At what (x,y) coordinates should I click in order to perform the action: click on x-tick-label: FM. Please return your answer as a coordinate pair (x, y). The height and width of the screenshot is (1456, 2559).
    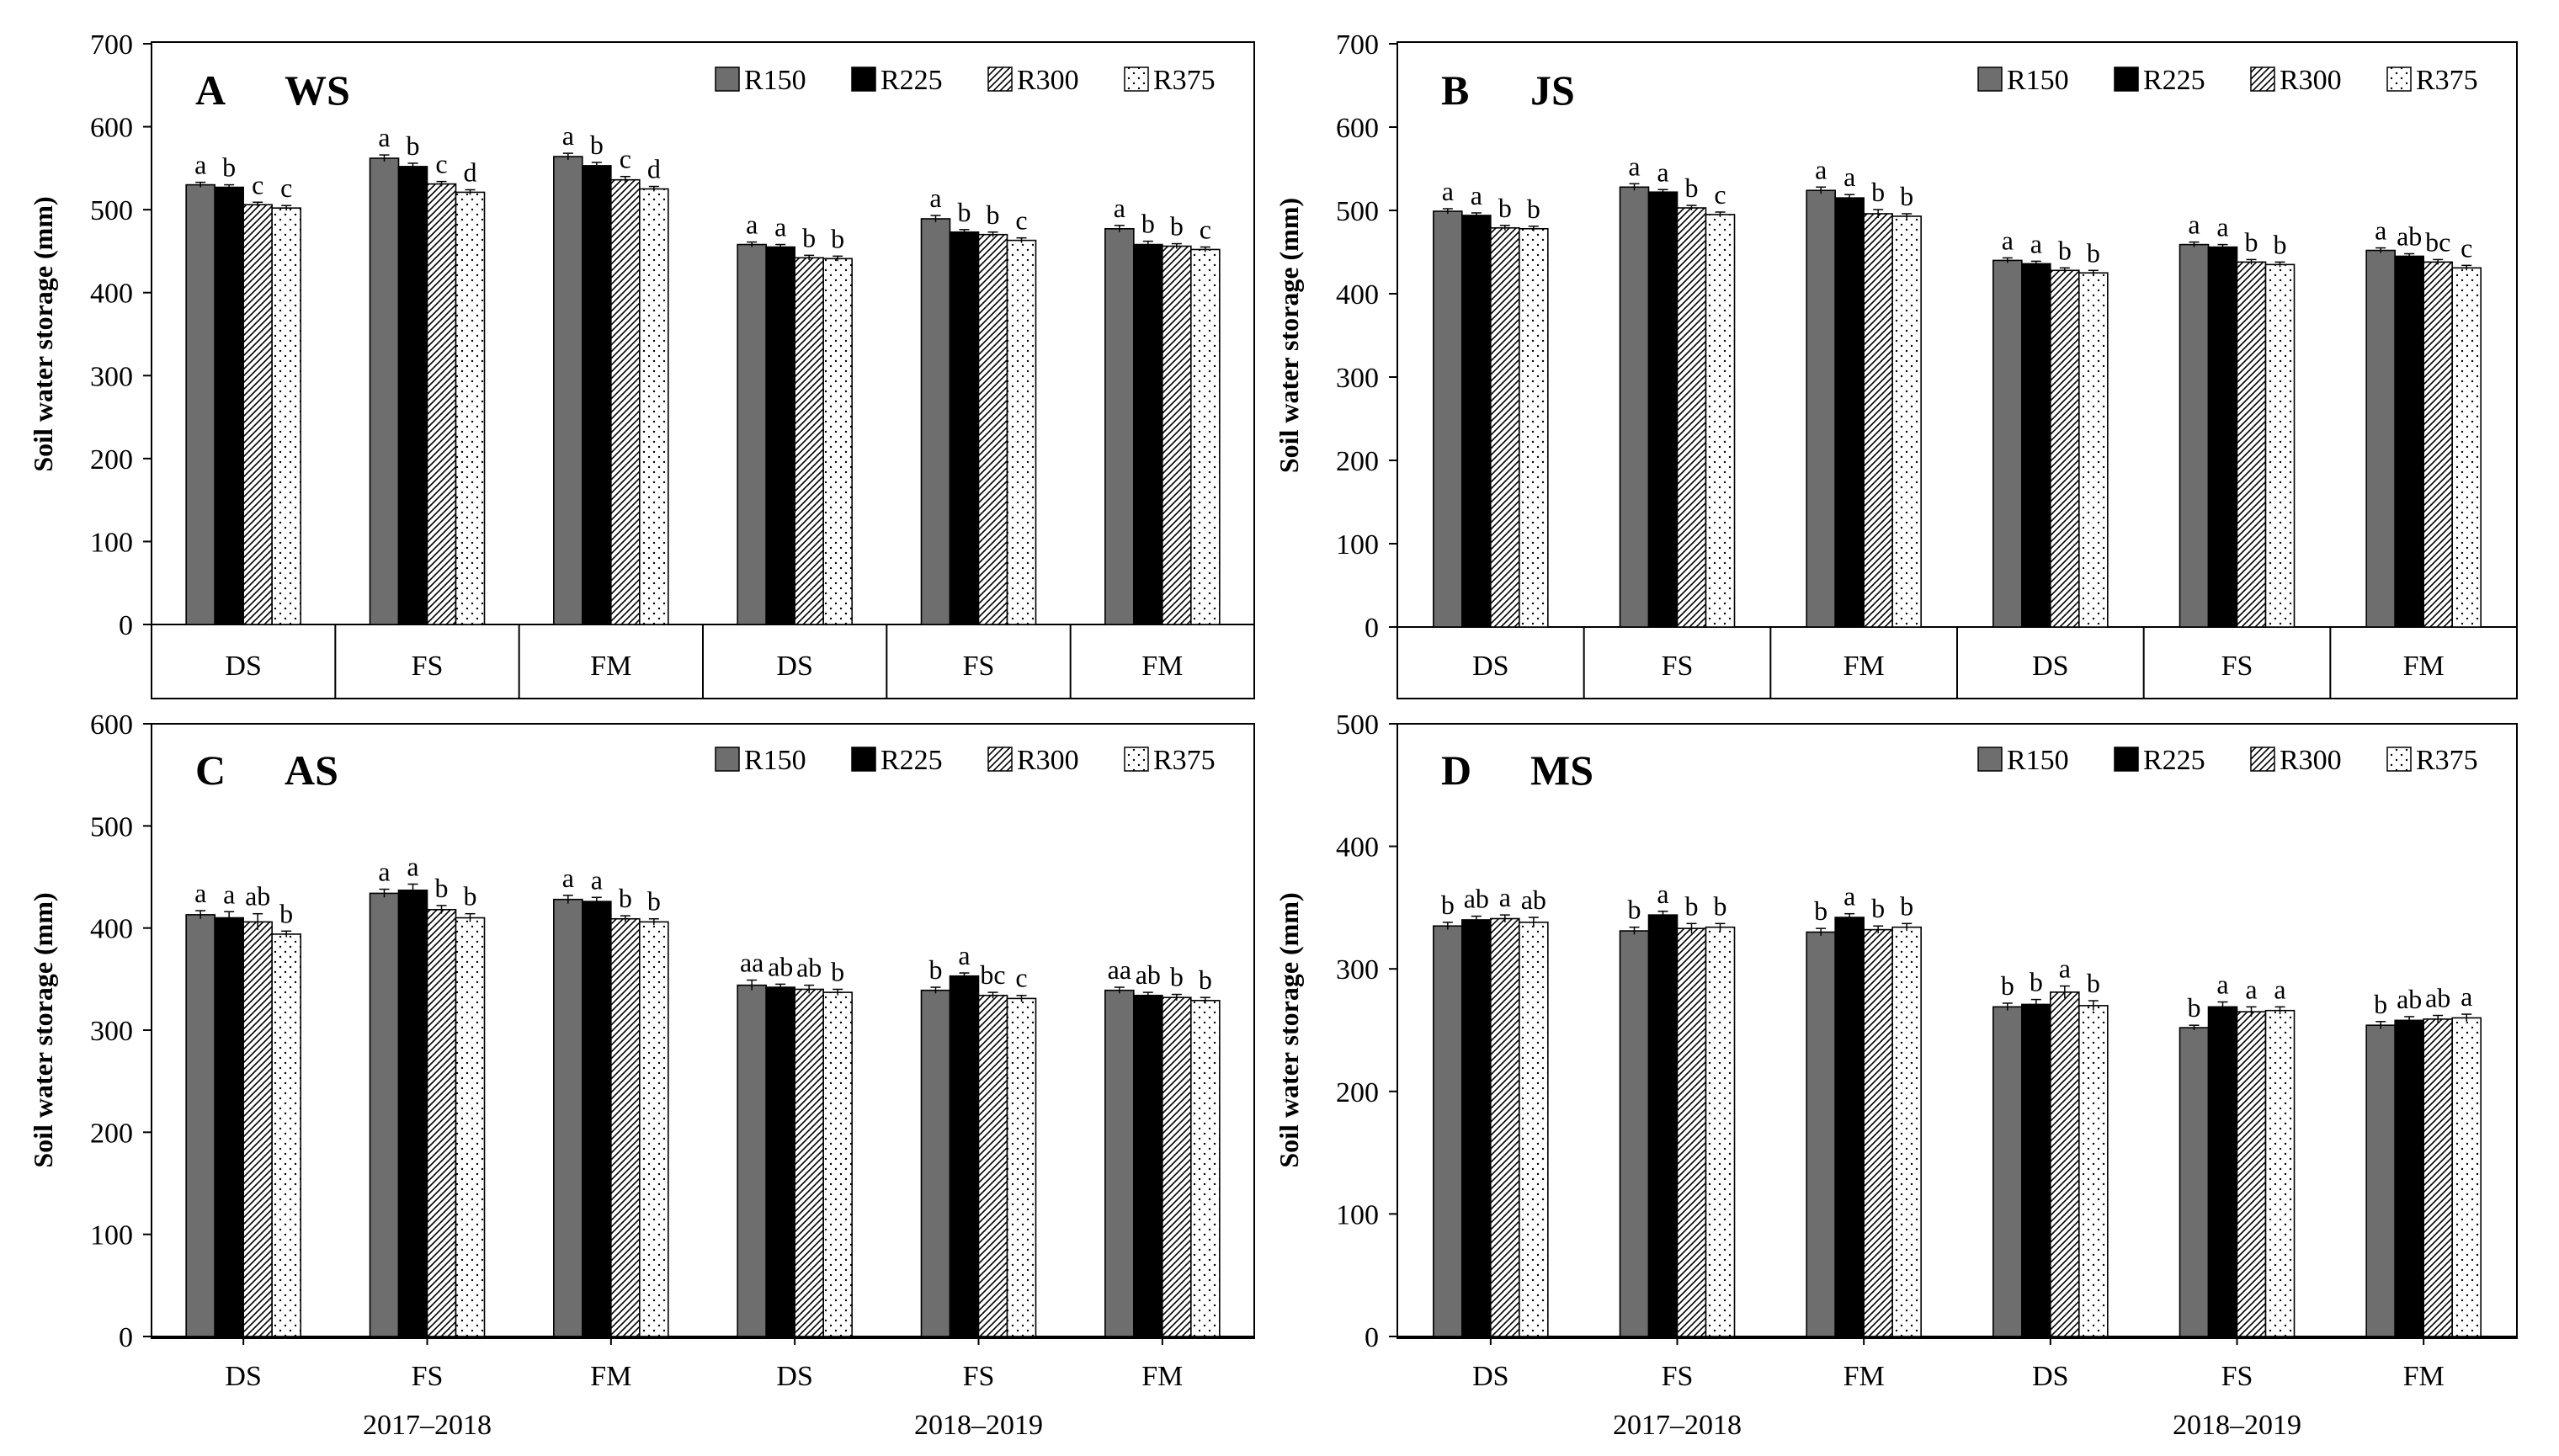
    Looking at the image, I should click on (610, 1376).